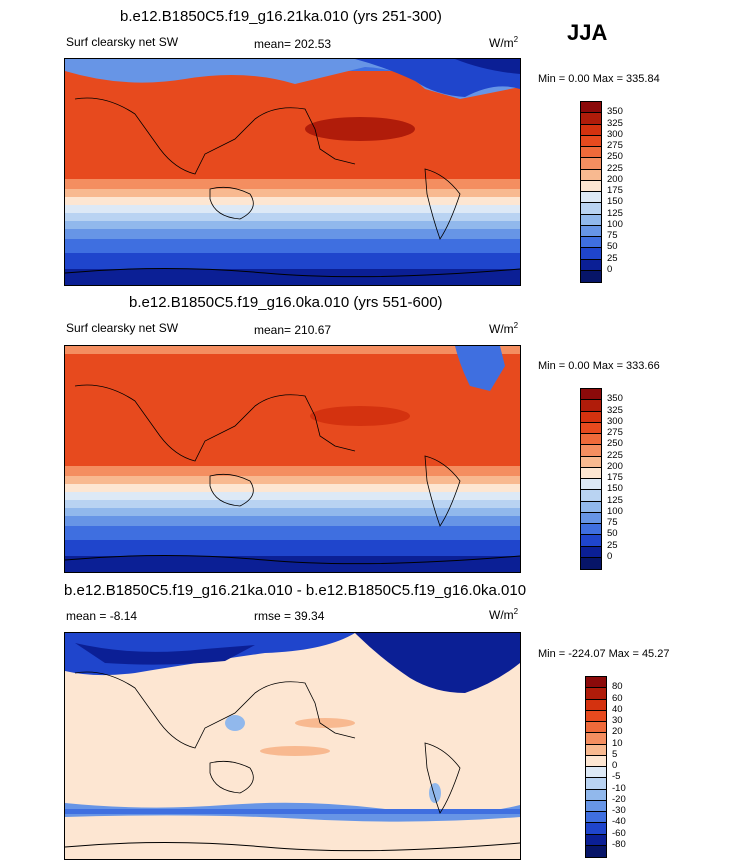  Describe the element at coordinates (619, 833) in the screenshot. I see `colorbar-tick-label: -60` at that location.